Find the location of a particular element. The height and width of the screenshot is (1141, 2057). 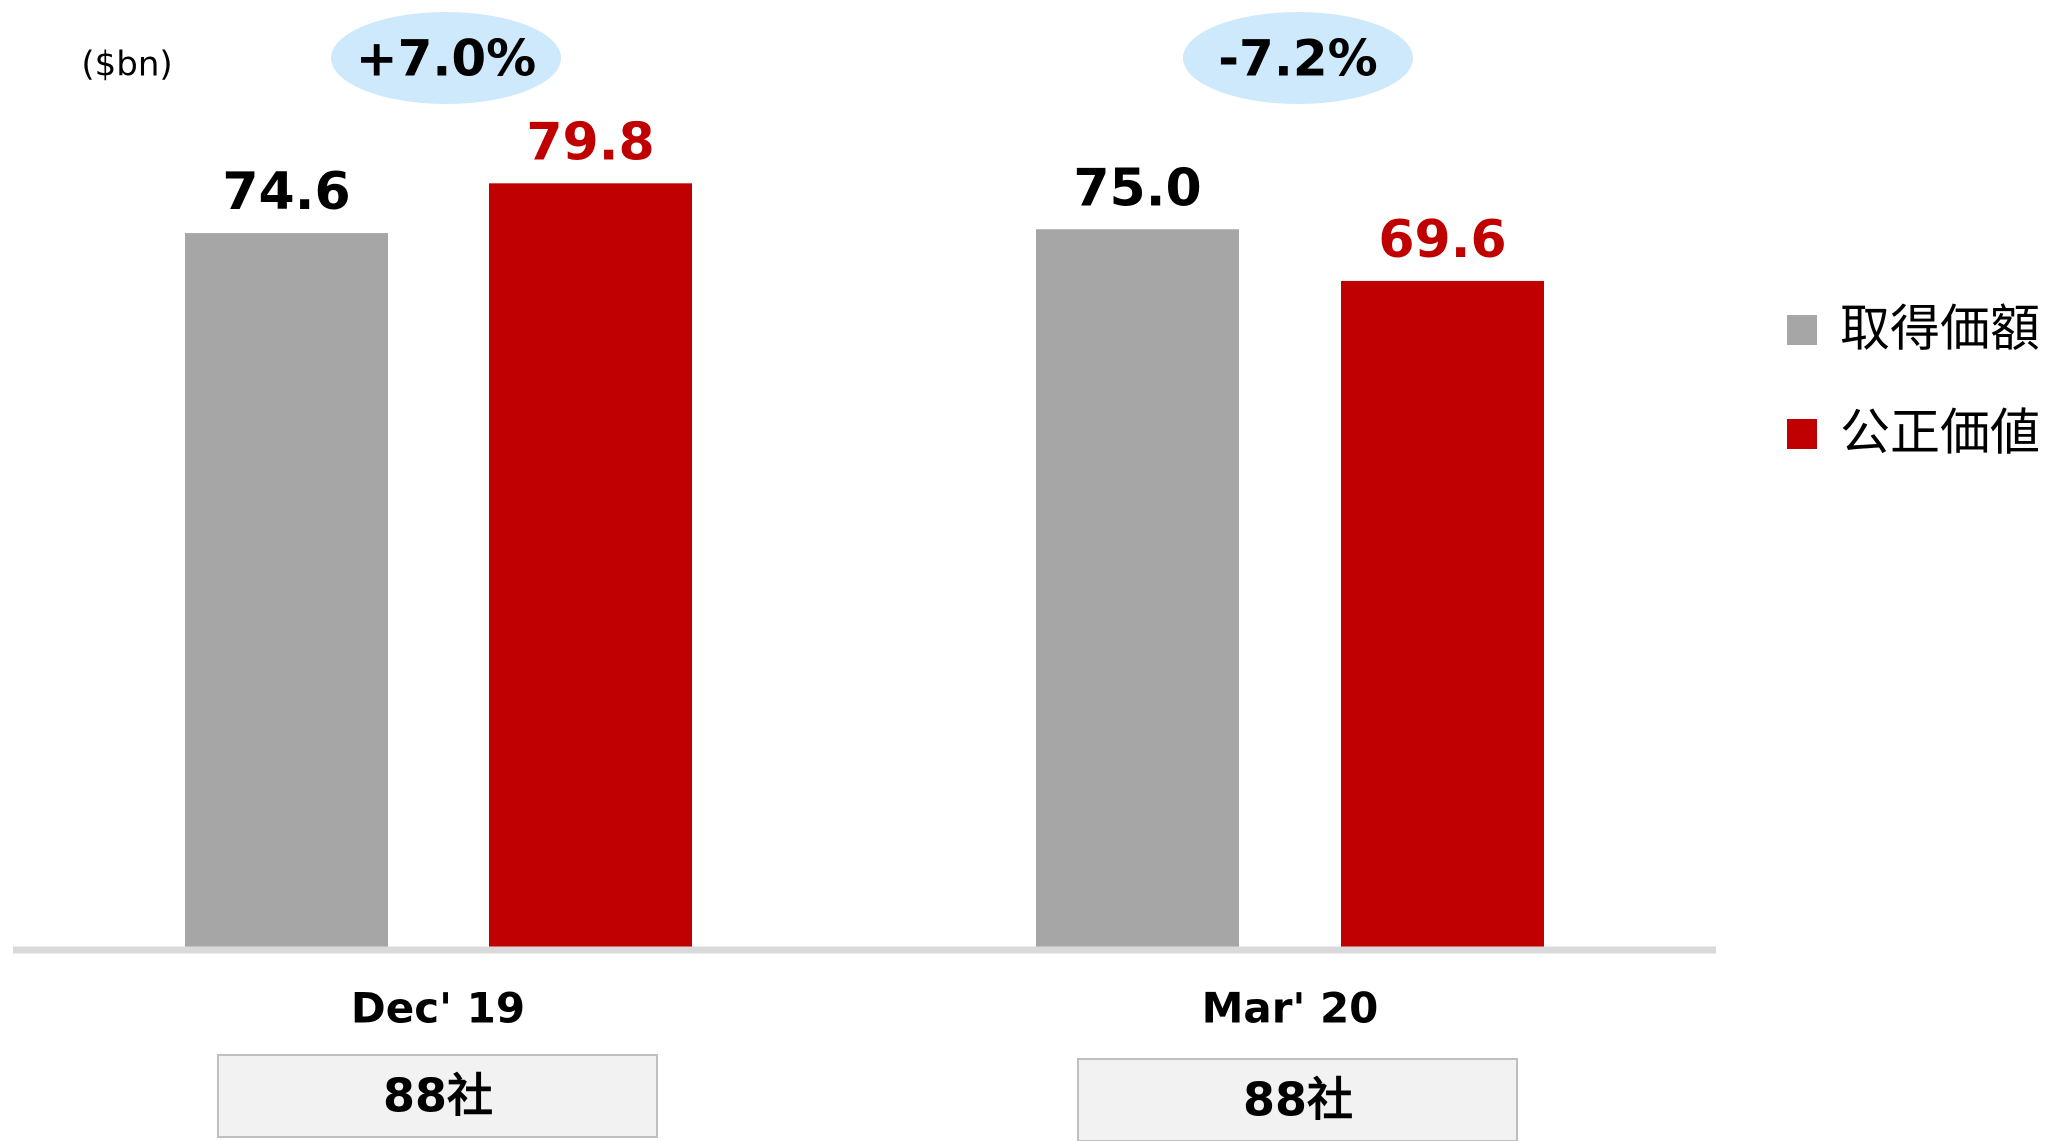

legend-label: 取得価額 is located at coordinates (1940, 329).